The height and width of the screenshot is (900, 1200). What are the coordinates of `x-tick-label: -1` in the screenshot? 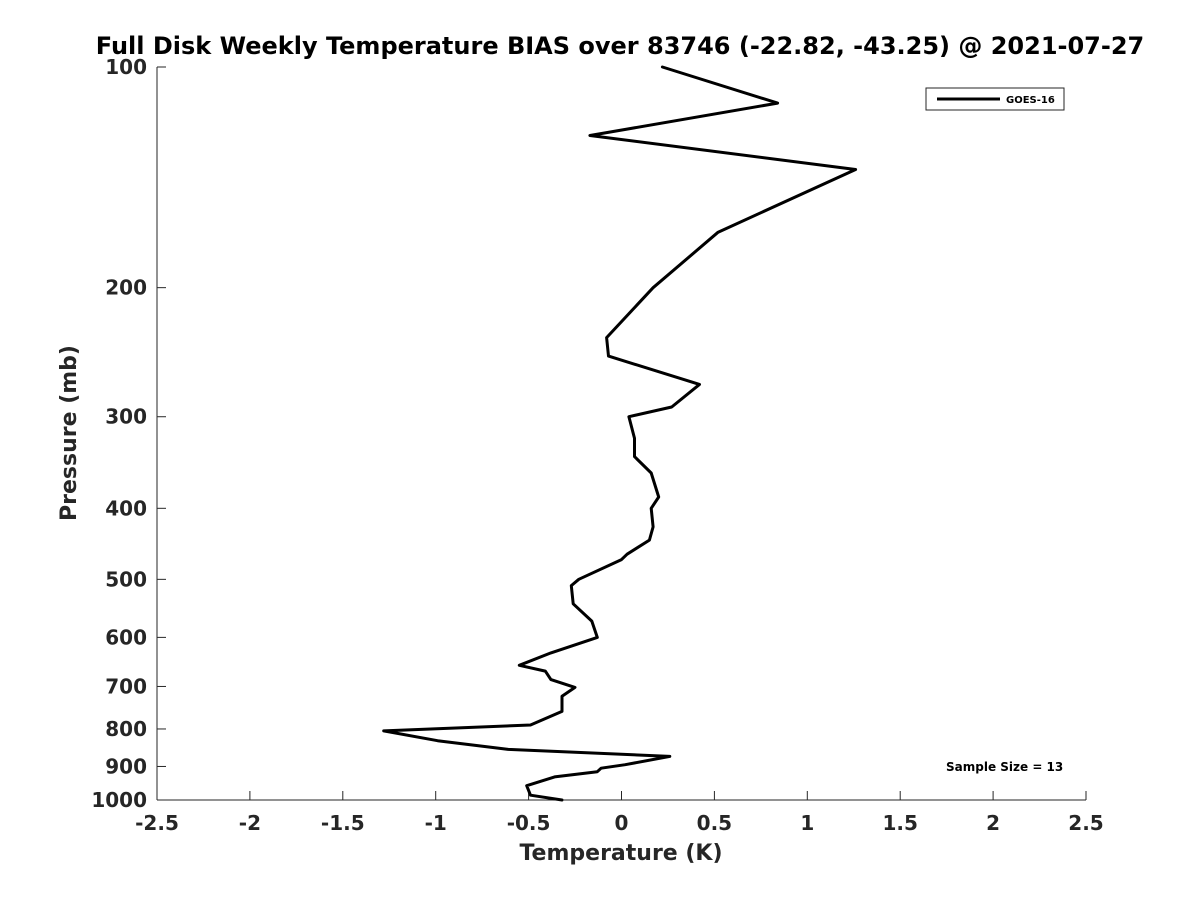 It's located at (436, 823).